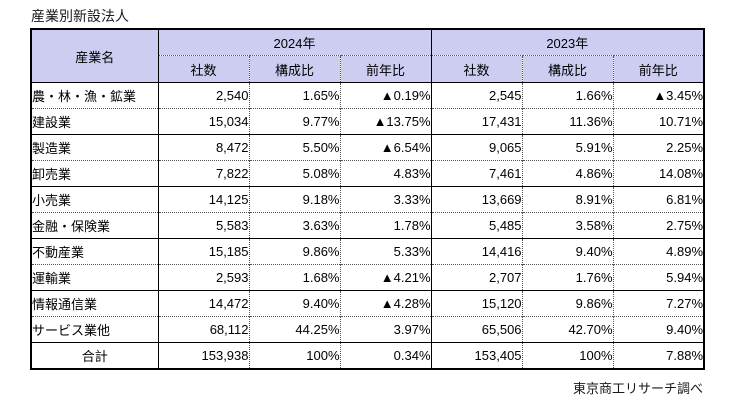  I want to click on table-row: 卸売業 7,822 5.08% 4.83% 7,461 4.86% 14.08%, so click(368, 173).